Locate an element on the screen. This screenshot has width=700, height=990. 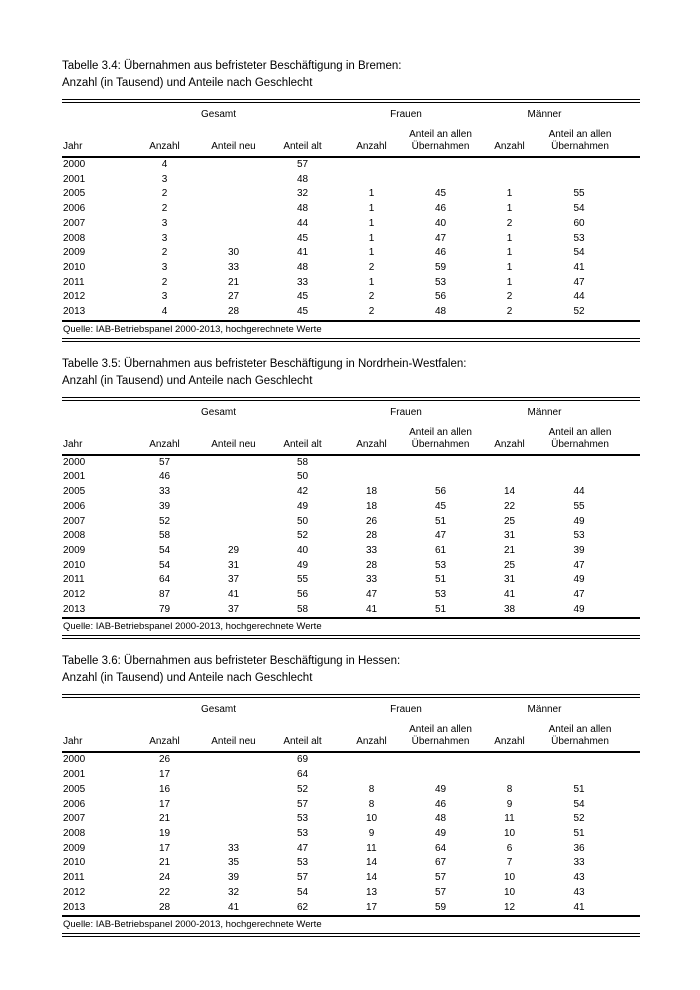
value-cell: 69 is located at coordinates (302, 760).